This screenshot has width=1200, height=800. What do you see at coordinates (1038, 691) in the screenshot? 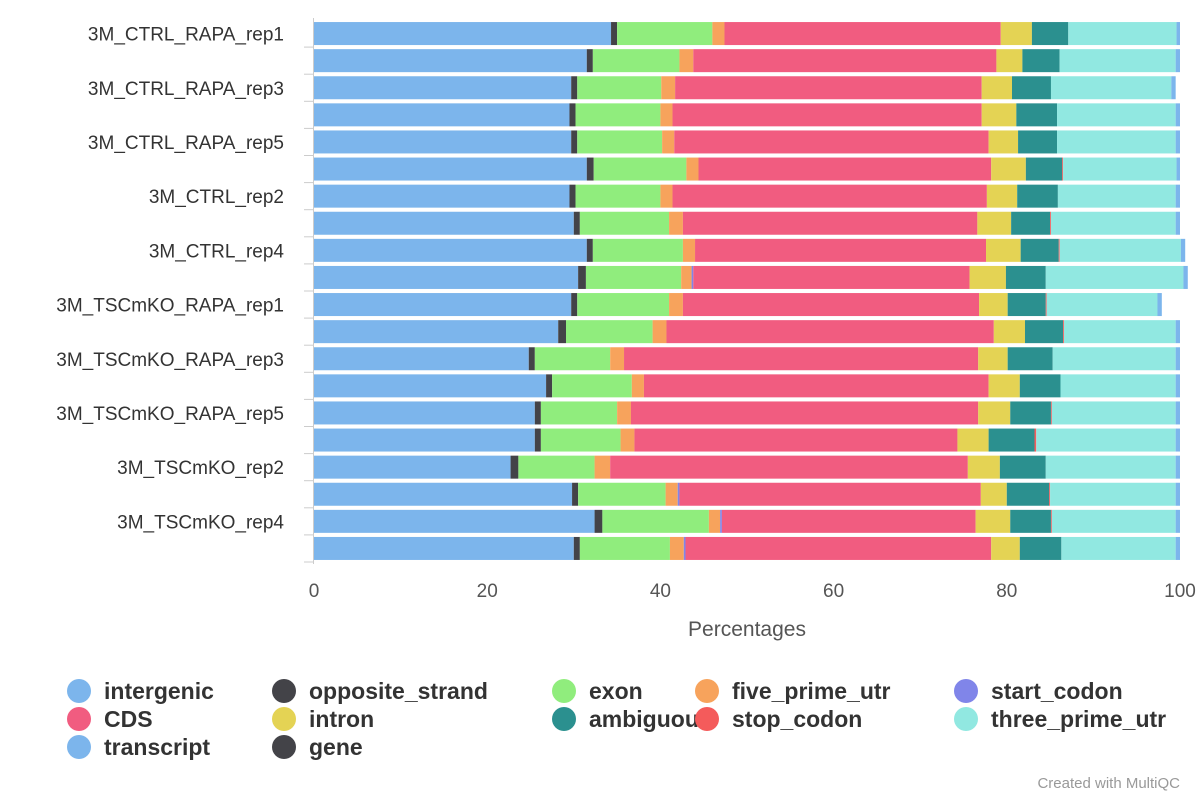
I see `legend-item-start-codon: start_codon` at bounding box center [1038, 691].